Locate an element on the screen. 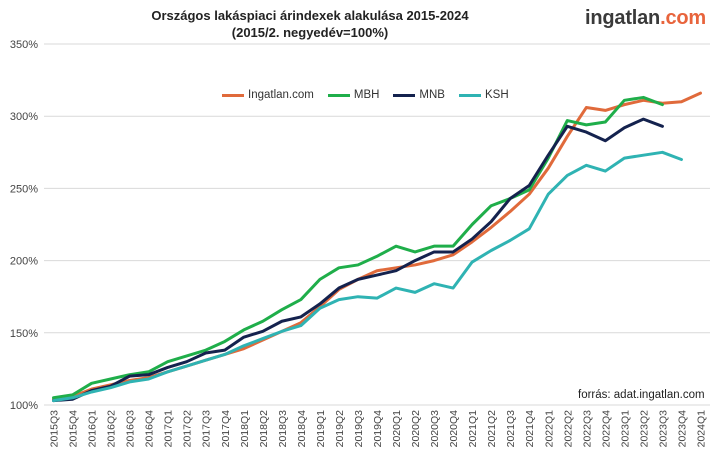 This screenshot has width=716, height=467. x-tick-label: 2023Q2 is located at coordinates (644, 429).